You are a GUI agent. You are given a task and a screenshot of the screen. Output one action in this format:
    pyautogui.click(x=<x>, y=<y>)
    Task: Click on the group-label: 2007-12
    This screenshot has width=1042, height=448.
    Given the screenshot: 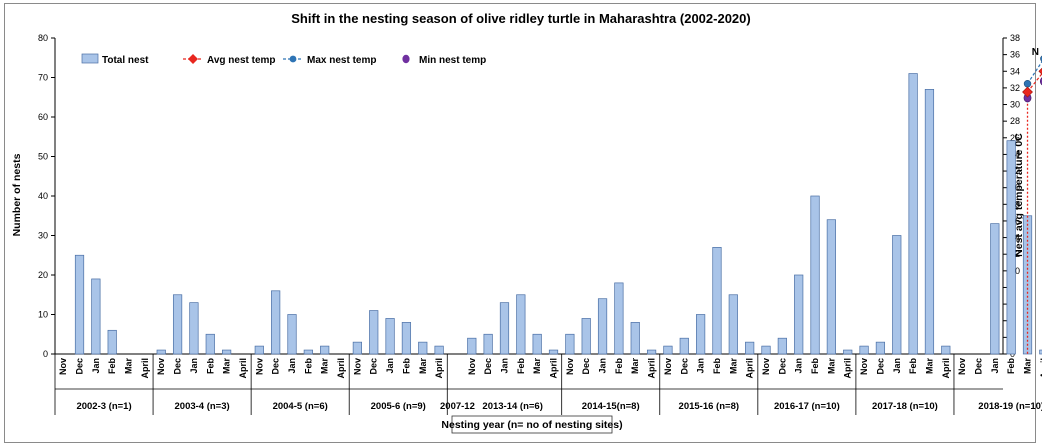 What is the action you would take?
    pyautogui.click(x=457, y=406)
    